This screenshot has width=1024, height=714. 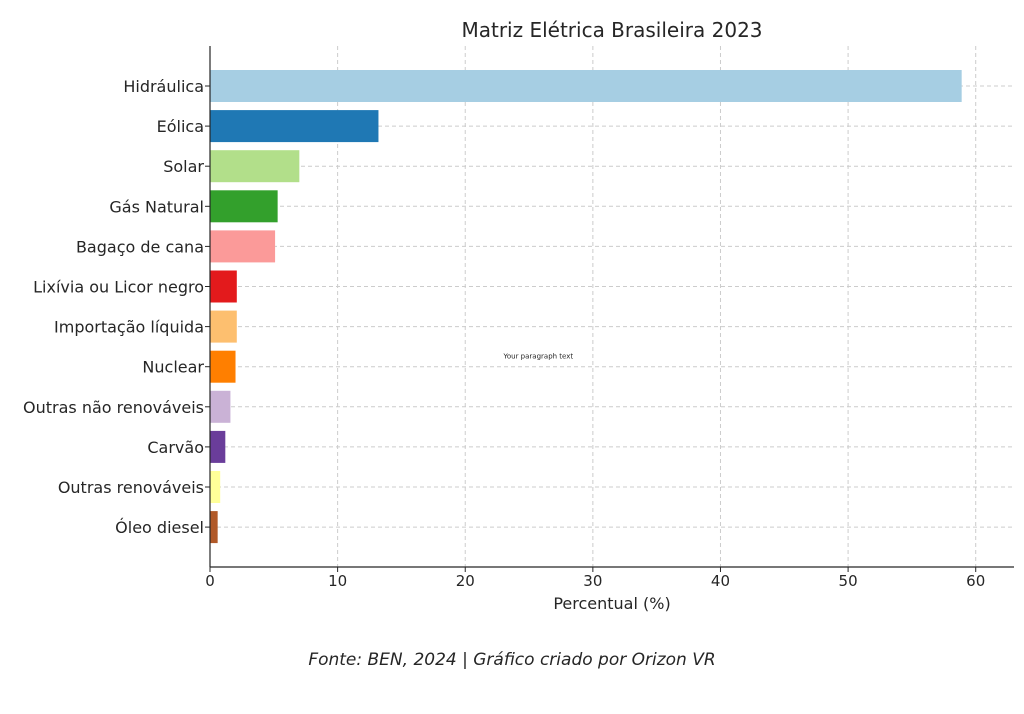 What do you see at coordinates (175, 447) in the screenshot?
I see `category-label: Carvão` at bounding box center [175, 447].